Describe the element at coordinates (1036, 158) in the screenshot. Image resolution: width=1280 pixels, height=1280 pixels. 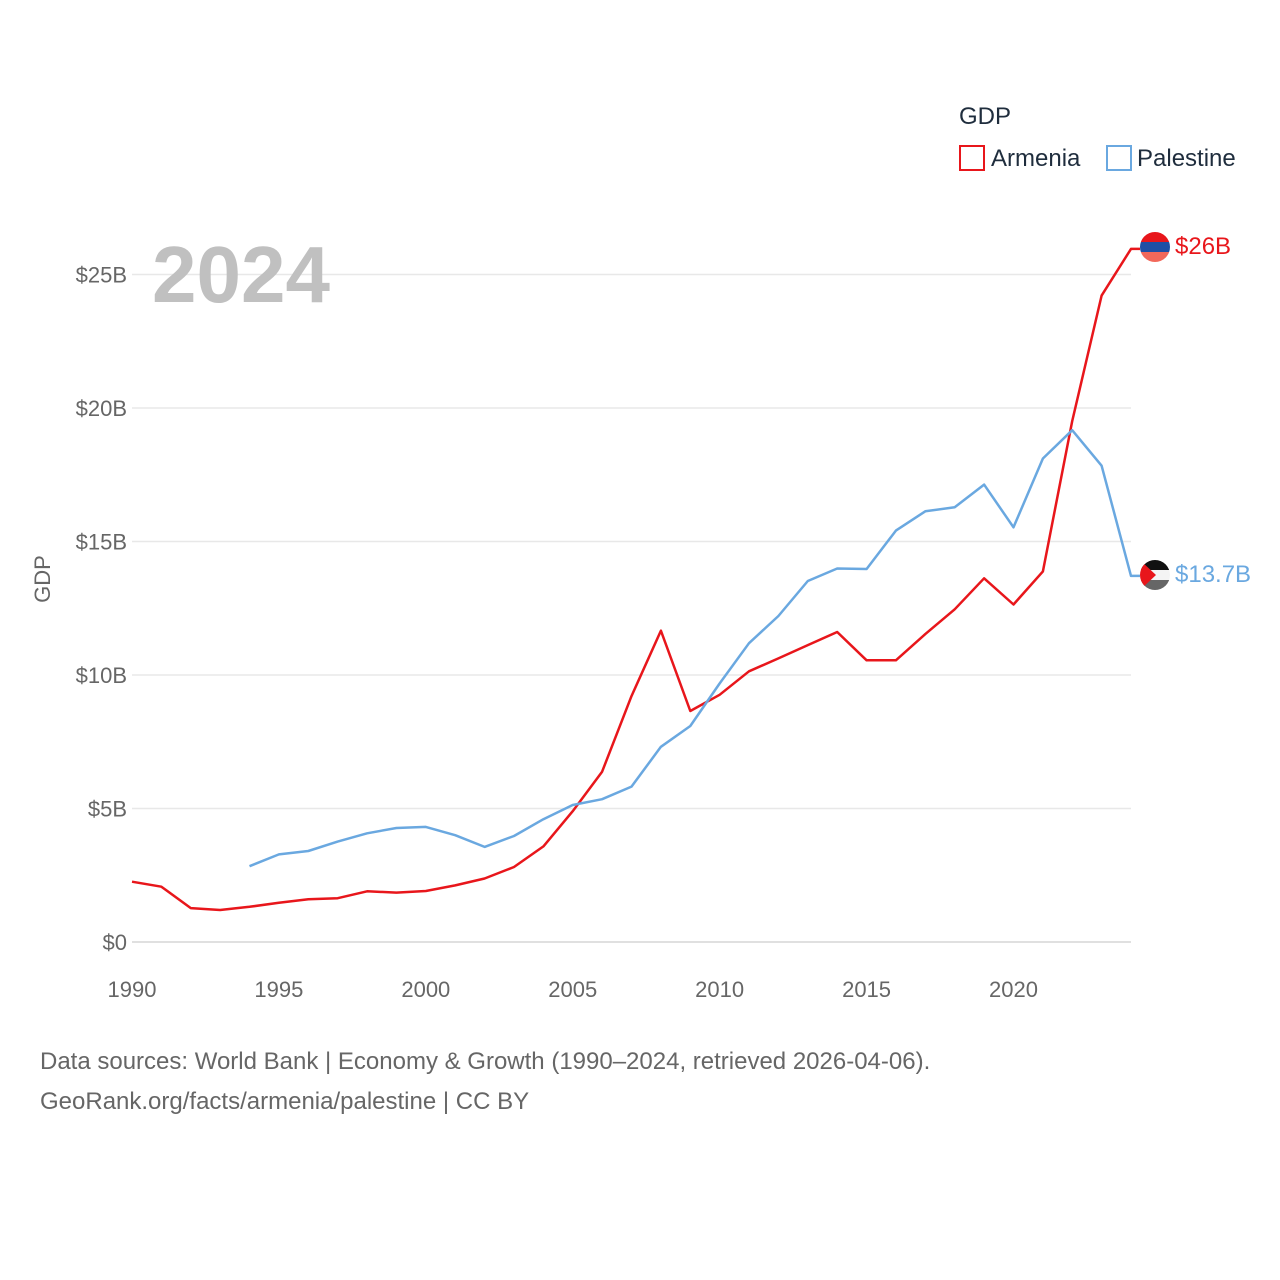
I see `legend-label-armenia: Armenia` at that location.